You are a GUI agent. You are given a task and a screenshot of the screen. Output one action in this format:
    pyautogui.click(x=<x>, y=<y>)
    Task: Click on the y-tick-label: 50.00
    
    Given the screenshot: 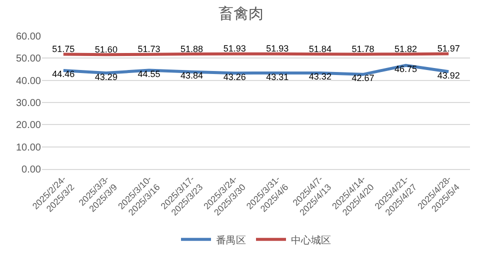 What is the action you would take?
    pyautogui.click(x=29, y=59)
    